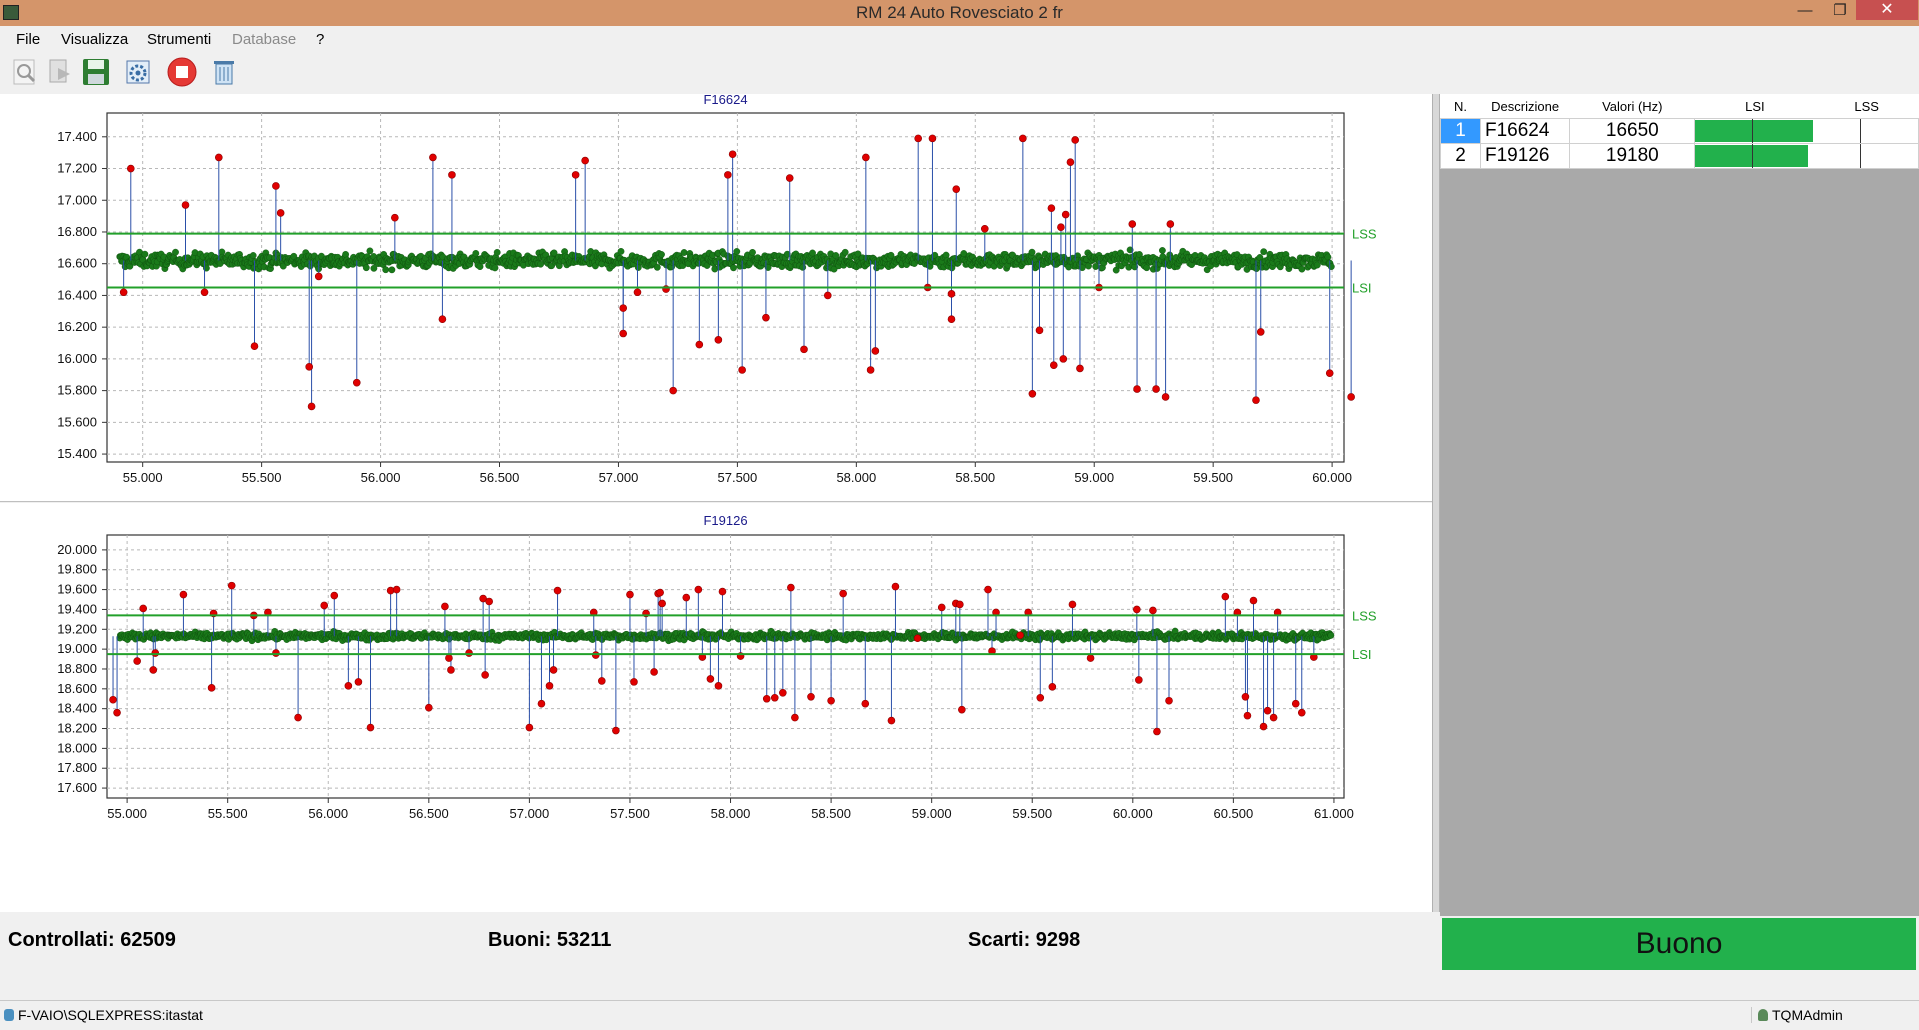 This screenshot has height=1030, width=1919. Describe the element at coordinates (77, 294) in the screenshot. I see `y-tick-label: 16.400` at that location.